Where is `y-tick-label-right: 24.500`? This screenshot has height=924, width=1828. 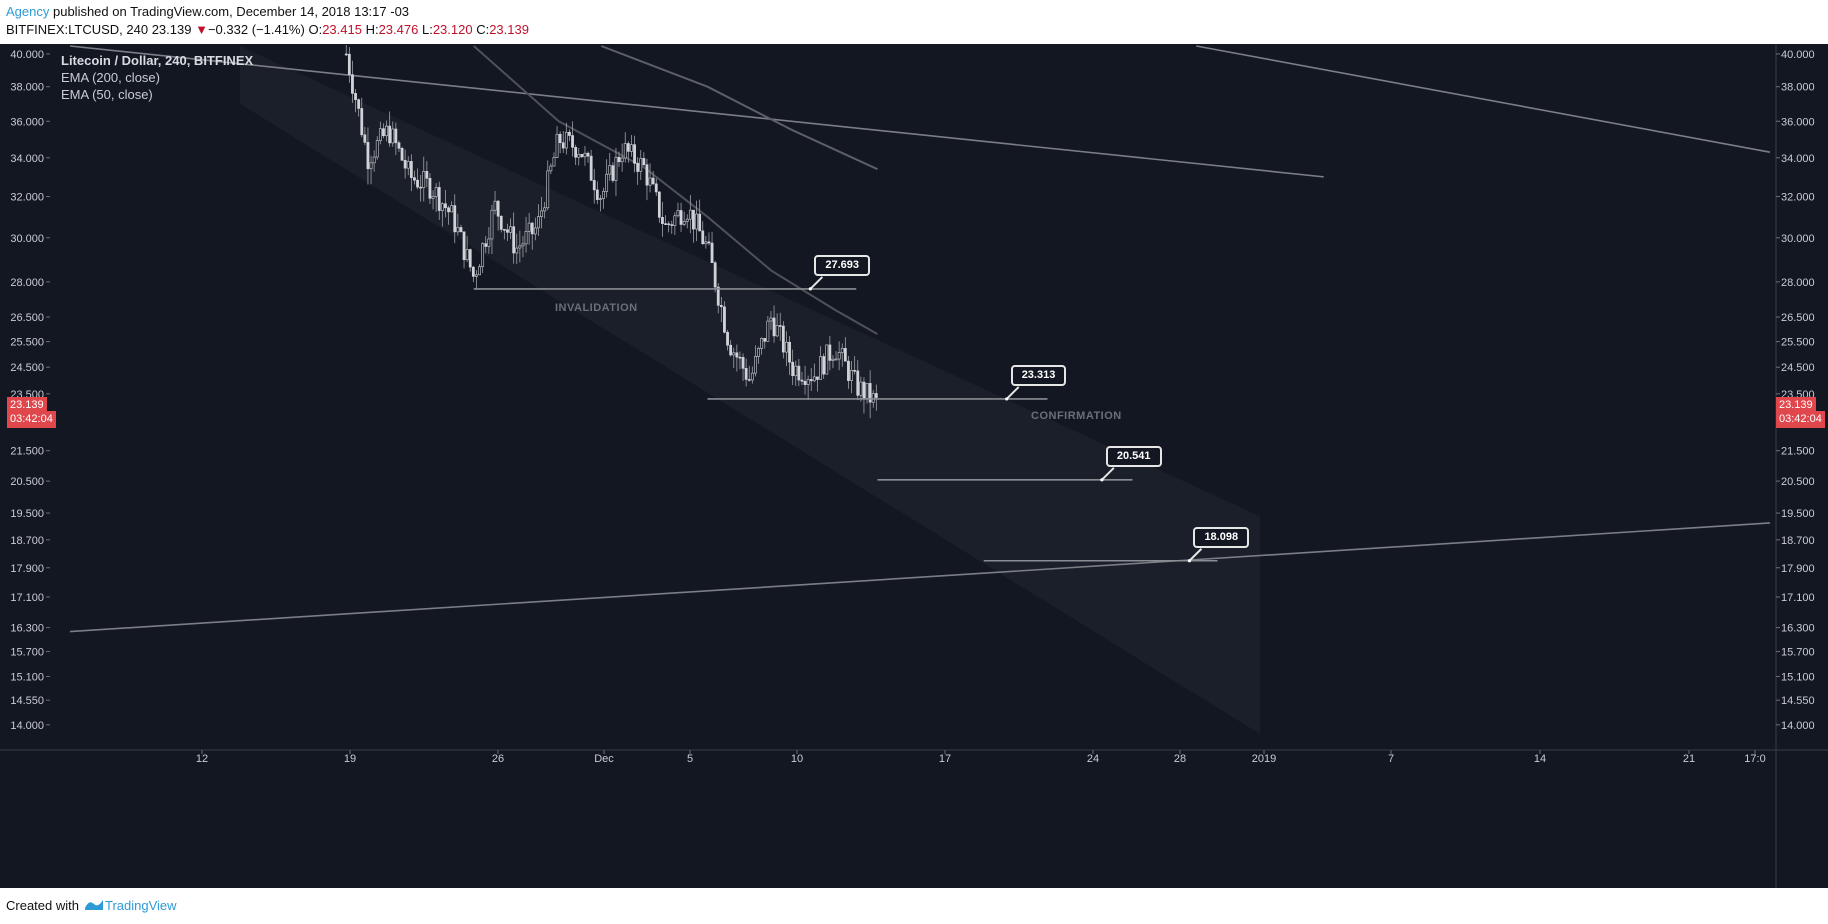
y-tick-label-right: 24.500 is located at coordinates (1798, 368).